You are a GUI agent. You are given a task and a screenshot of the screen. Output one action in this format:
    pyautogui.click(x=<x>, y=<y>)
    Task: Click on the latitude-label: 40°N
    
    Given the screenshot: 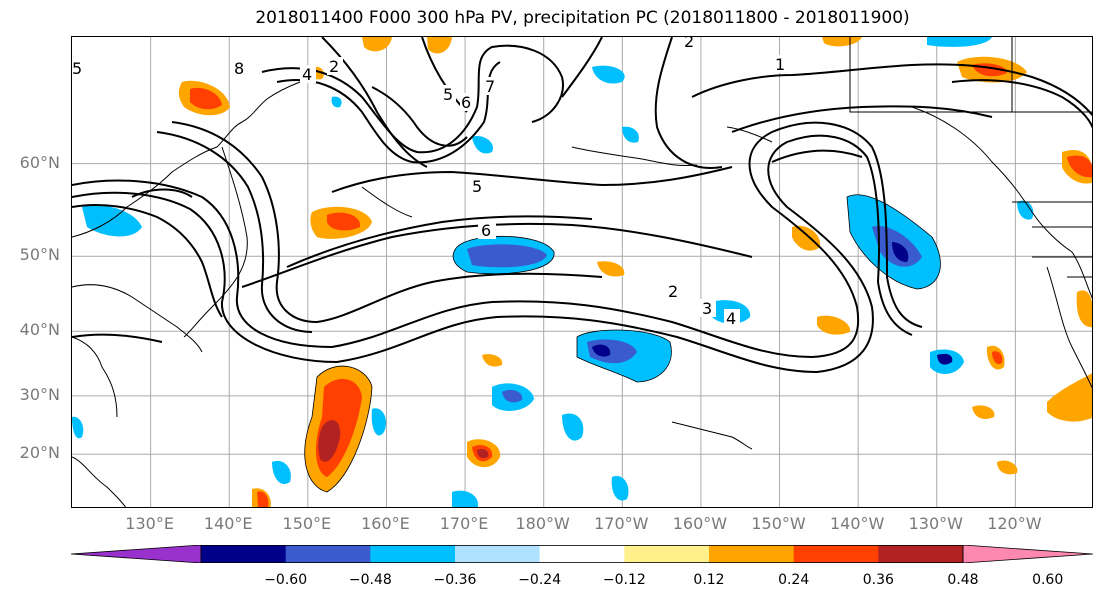 What is the action you would take?
    pyautogui.click(x=39, y=330)
    